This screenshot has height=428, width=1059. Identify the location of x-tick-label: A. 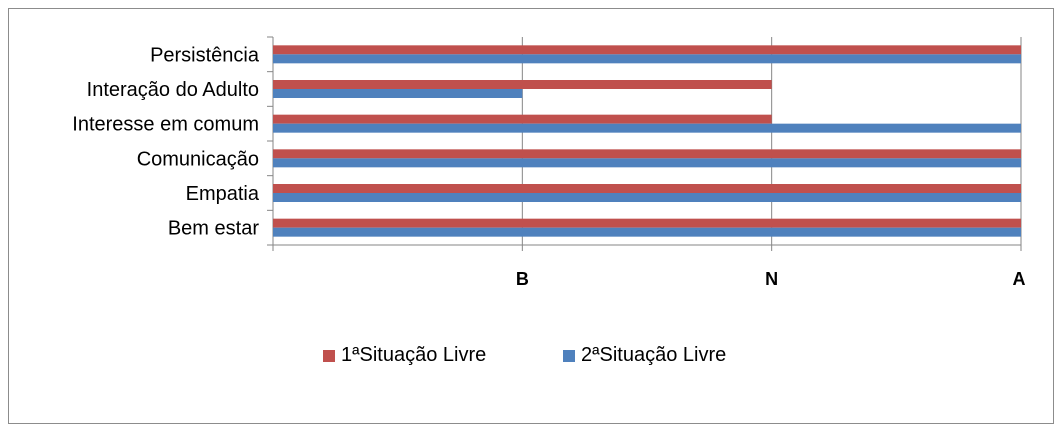
(1019, 279).